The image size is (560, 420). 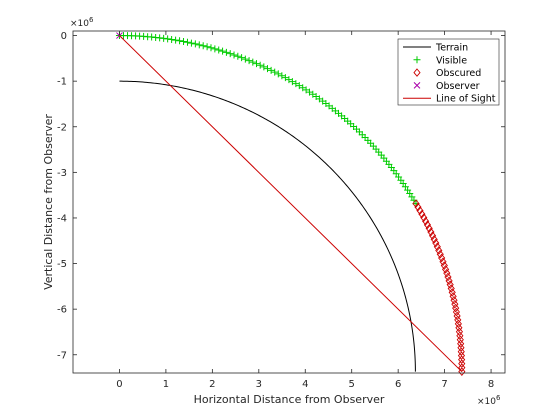 What do you see at coordinates (62, 310) in the screenshot?
I see `y-tick-label: -6` at bounding box center [62, 310].